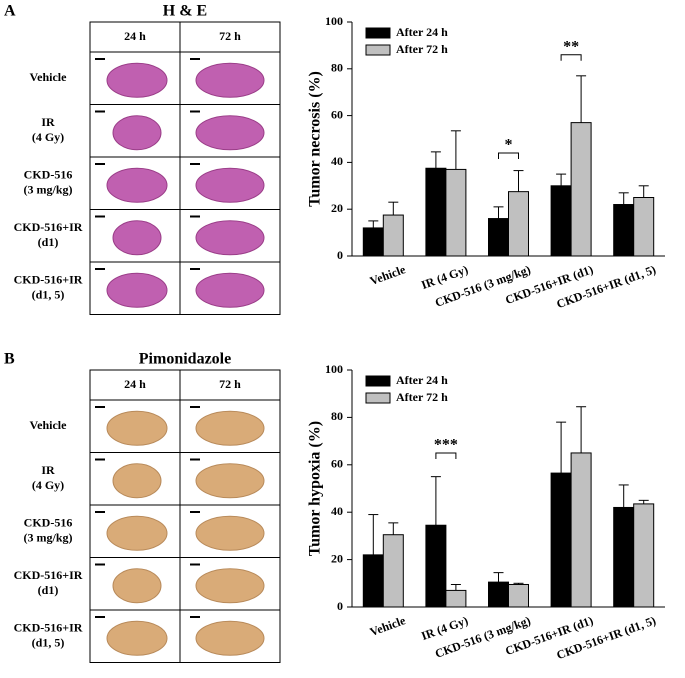 The width and height of the screenshot is (685, 678). I want to click on y-axis-label: Tumor hypoxia (%), so click(315, 488).